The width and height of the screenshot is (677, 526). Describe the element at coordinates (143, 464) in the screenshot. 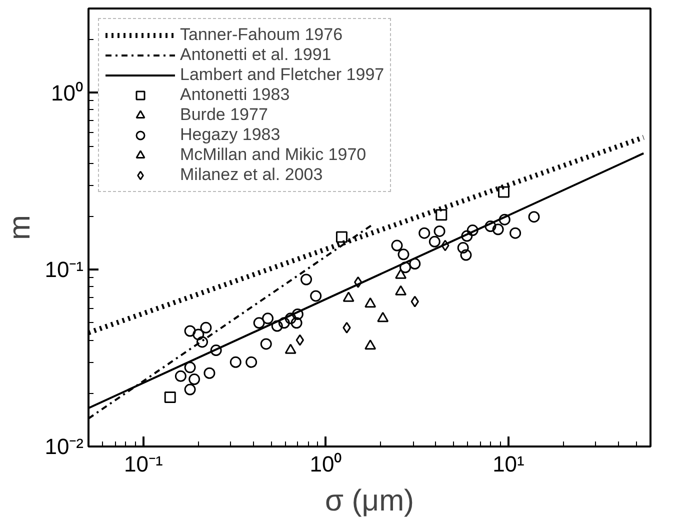

I see `x-tick-label: 10⁻¹` at that location.